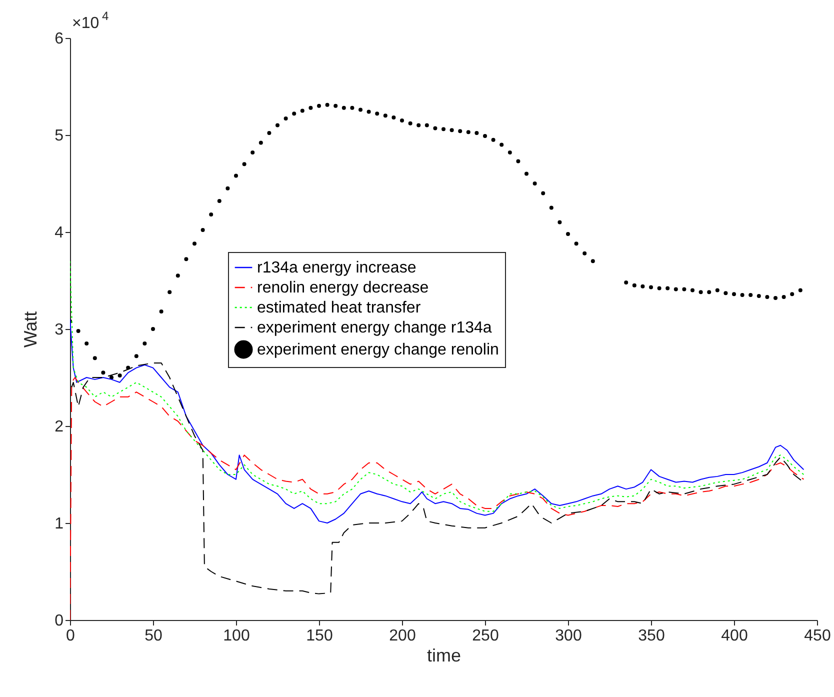 The image size is (834, 697). Describe the element at coordinates (444, 656) in the screenshot. I see `x-axis-title: time` at that location.